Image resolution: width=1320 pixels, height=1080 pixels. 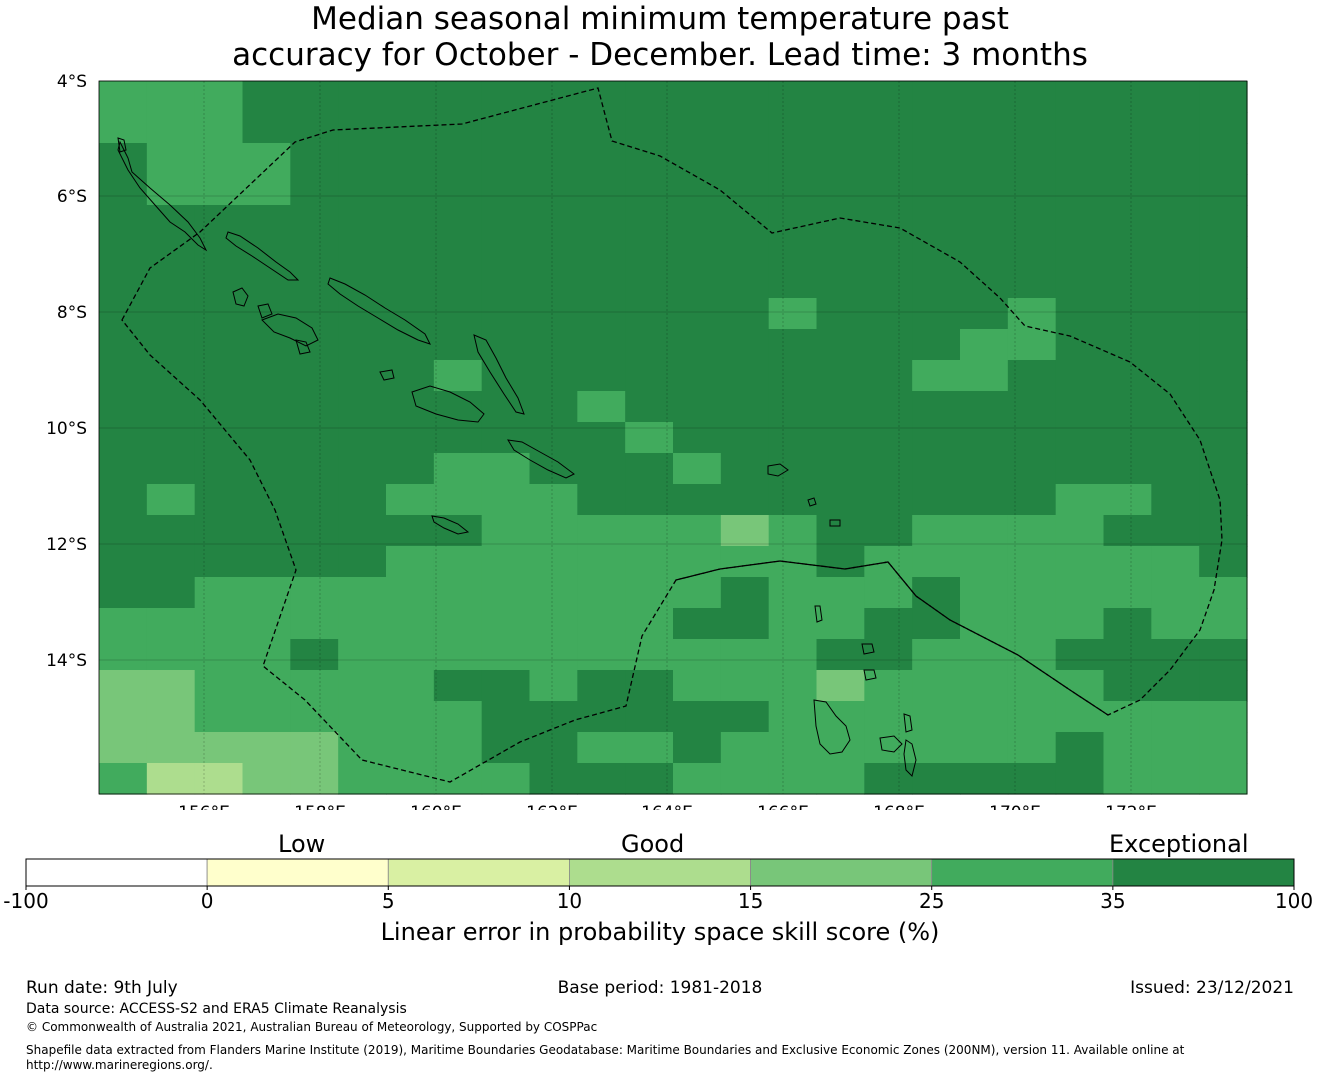 What do you see at coordinates (750, 901) in the screenshot?
I see `colorbar-tick-label: 15` at bounding box center [750, 901].